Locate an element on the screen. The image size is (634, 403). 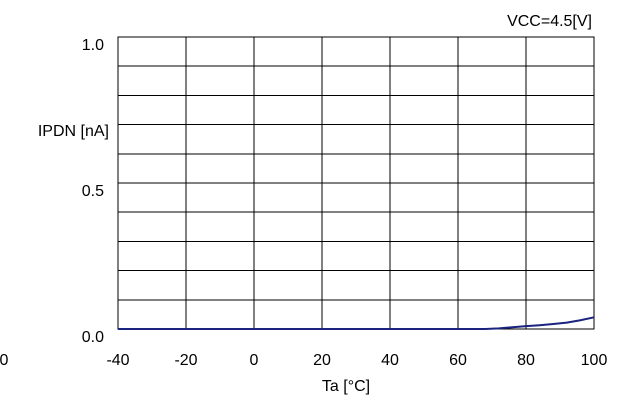
cut-off-left-label: 0 is located at coordinates (4, 360).